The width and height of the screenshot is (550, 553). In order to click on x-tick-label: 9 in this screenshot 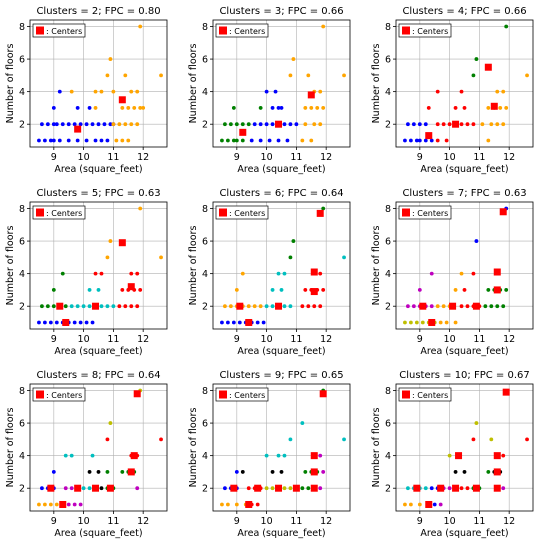, I will do `click(54, 339)`.